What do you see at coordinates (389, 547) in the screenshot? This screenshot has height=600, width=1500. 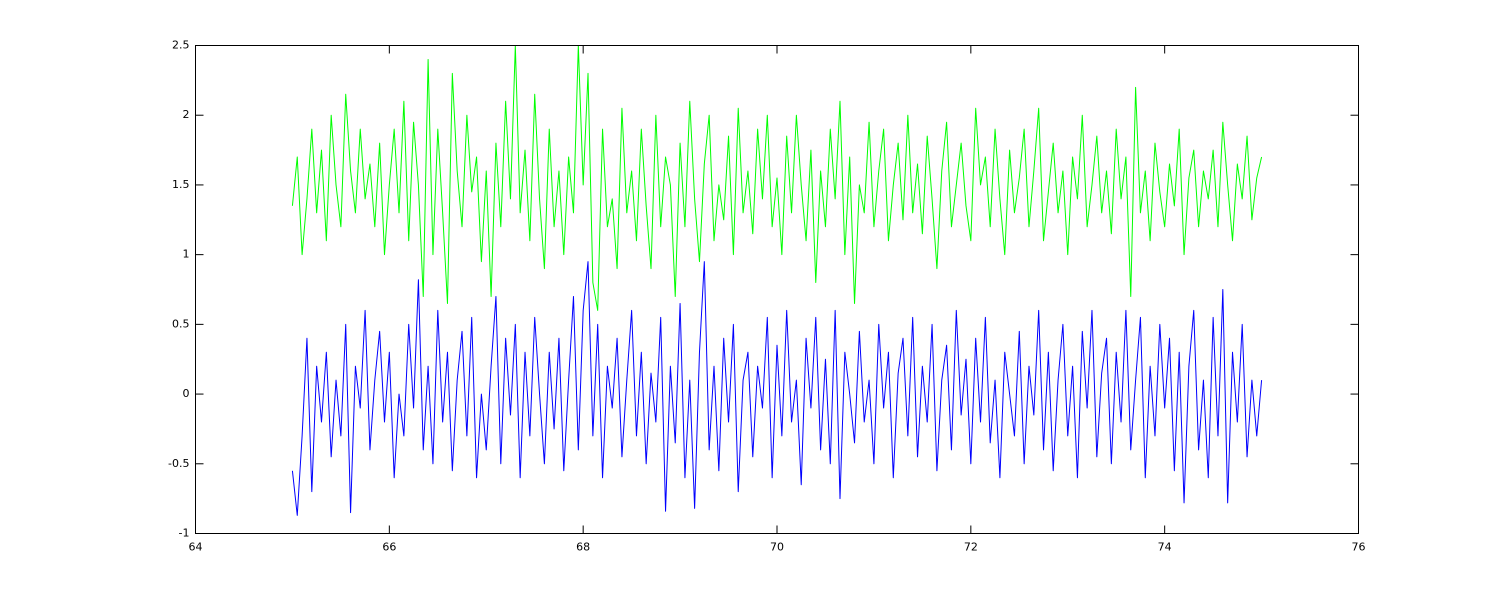 I see `x-tick-label: 66` at bounding box center [389, 547].